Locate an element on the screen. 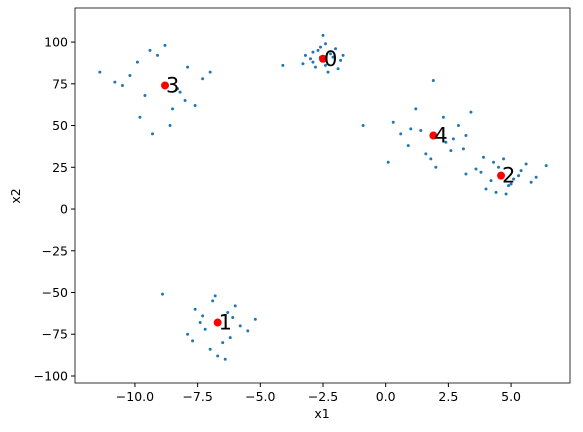  center-label: 2 is located at coordinates (508, 176).